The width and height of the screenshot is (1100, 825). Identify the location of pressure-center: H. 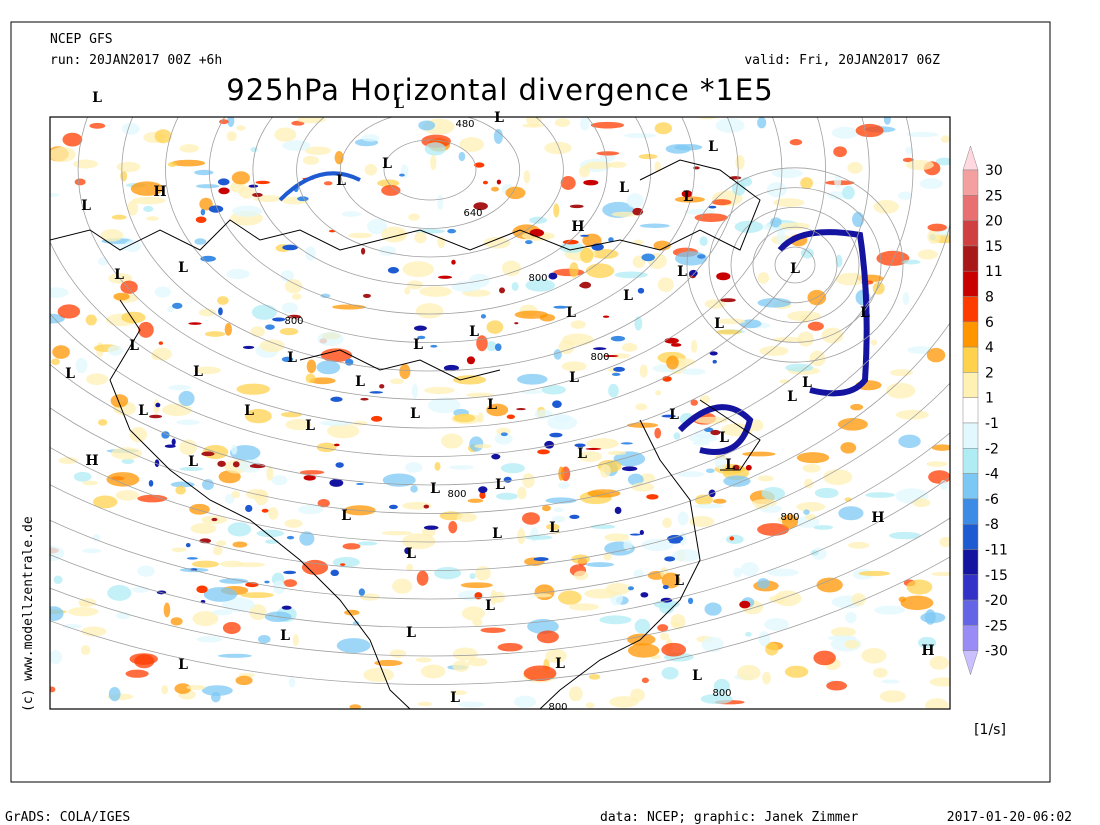
(877, 518).